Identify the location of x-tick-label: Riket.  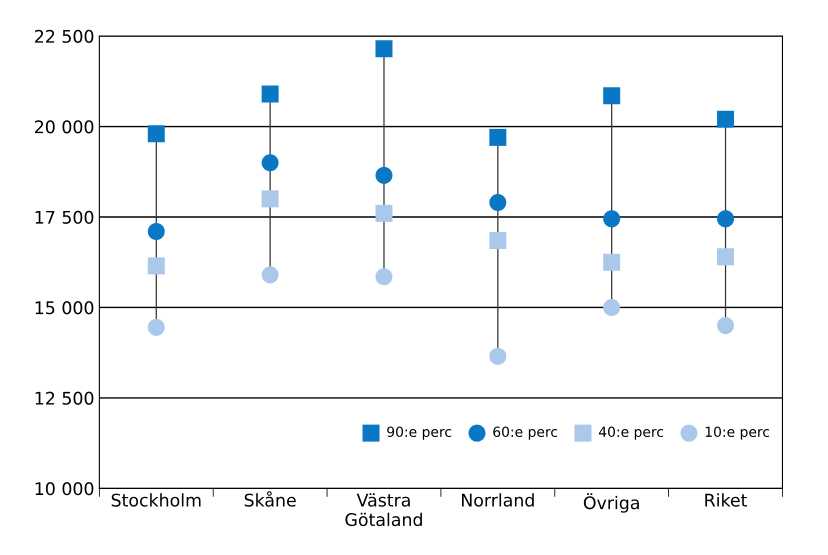
(726, 500).